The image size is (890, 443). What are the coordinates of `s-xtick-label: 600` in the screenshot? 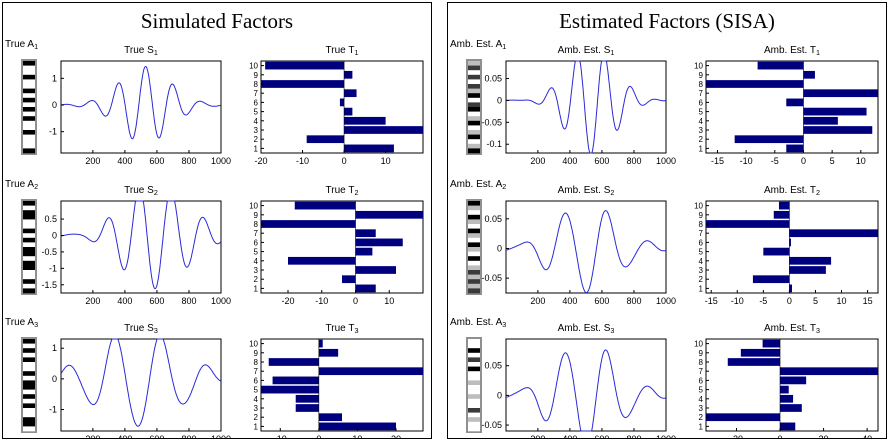 It's located at (601, 161).